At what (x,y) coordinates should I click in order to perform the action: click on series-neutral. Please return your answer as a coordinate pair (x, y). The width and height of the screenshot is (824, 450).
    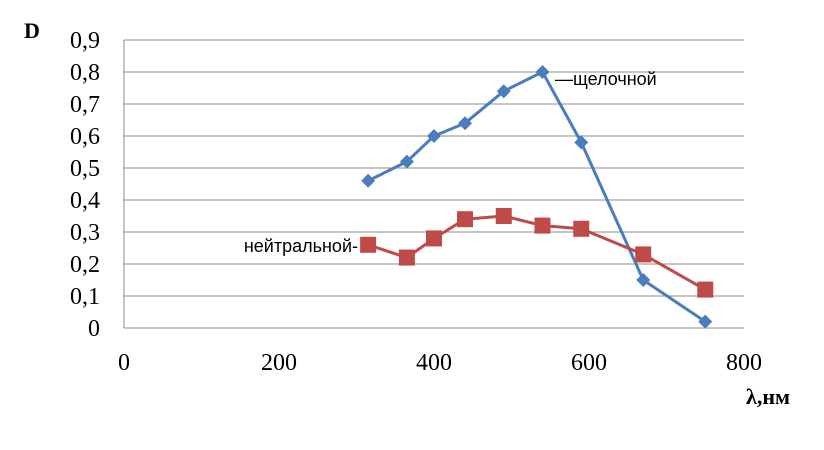
    Looking at the image, I should click on (537, 253).